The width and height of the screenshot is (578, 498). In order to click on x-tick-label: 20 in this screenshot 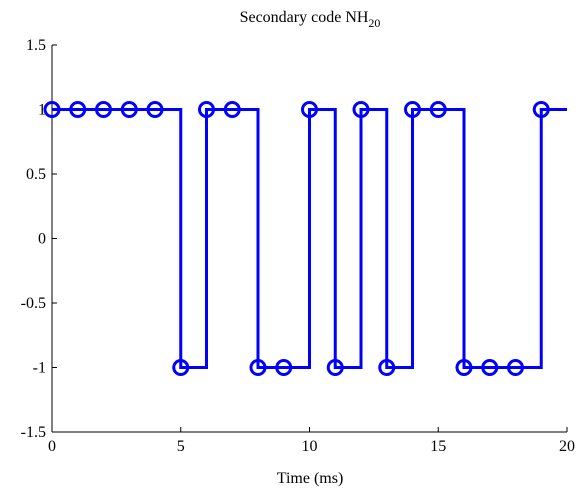, I will do `click(567, 446)`.